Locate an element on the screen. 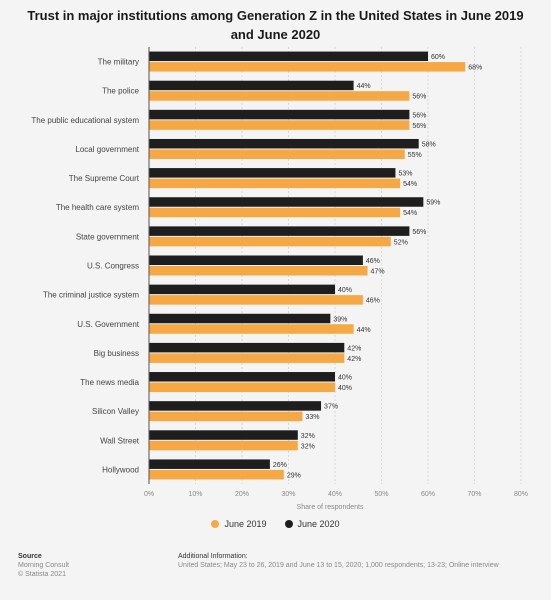  x-tick-label: 80% is located at coordinates (521, 494).